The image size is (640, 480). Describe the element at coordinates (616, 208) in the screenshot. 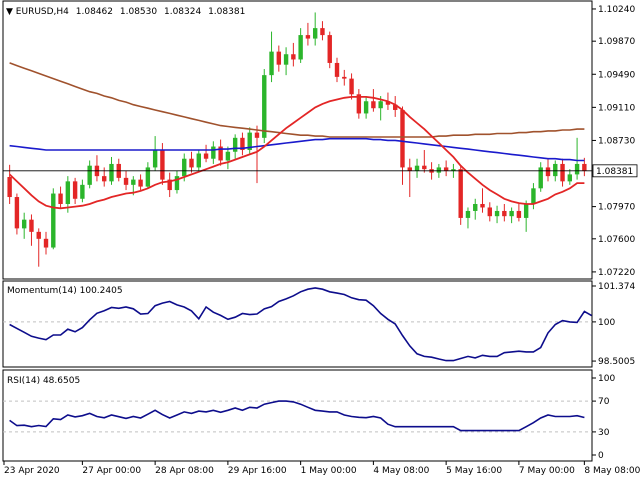

I see `price-label: 1.07970` at that location.